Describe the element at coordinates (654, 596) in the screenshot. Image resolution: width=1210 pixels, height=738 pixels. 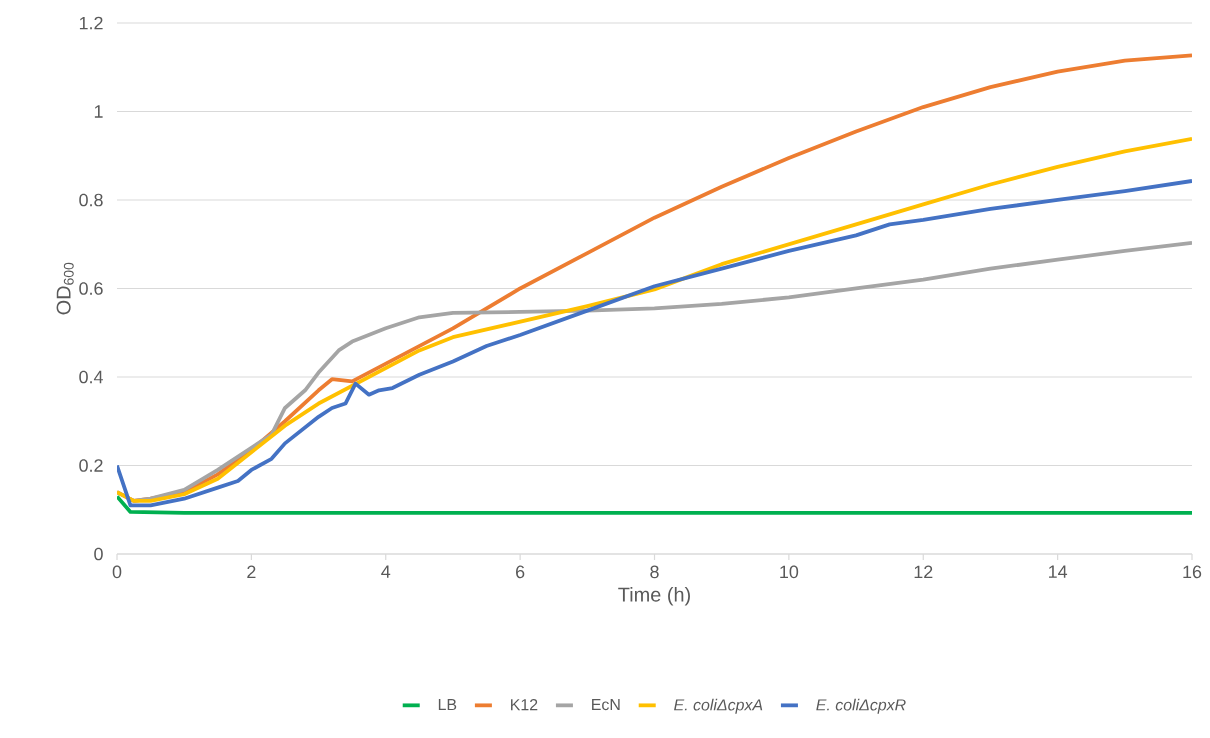
I see `x-axis-title: Time (h)` at that location.